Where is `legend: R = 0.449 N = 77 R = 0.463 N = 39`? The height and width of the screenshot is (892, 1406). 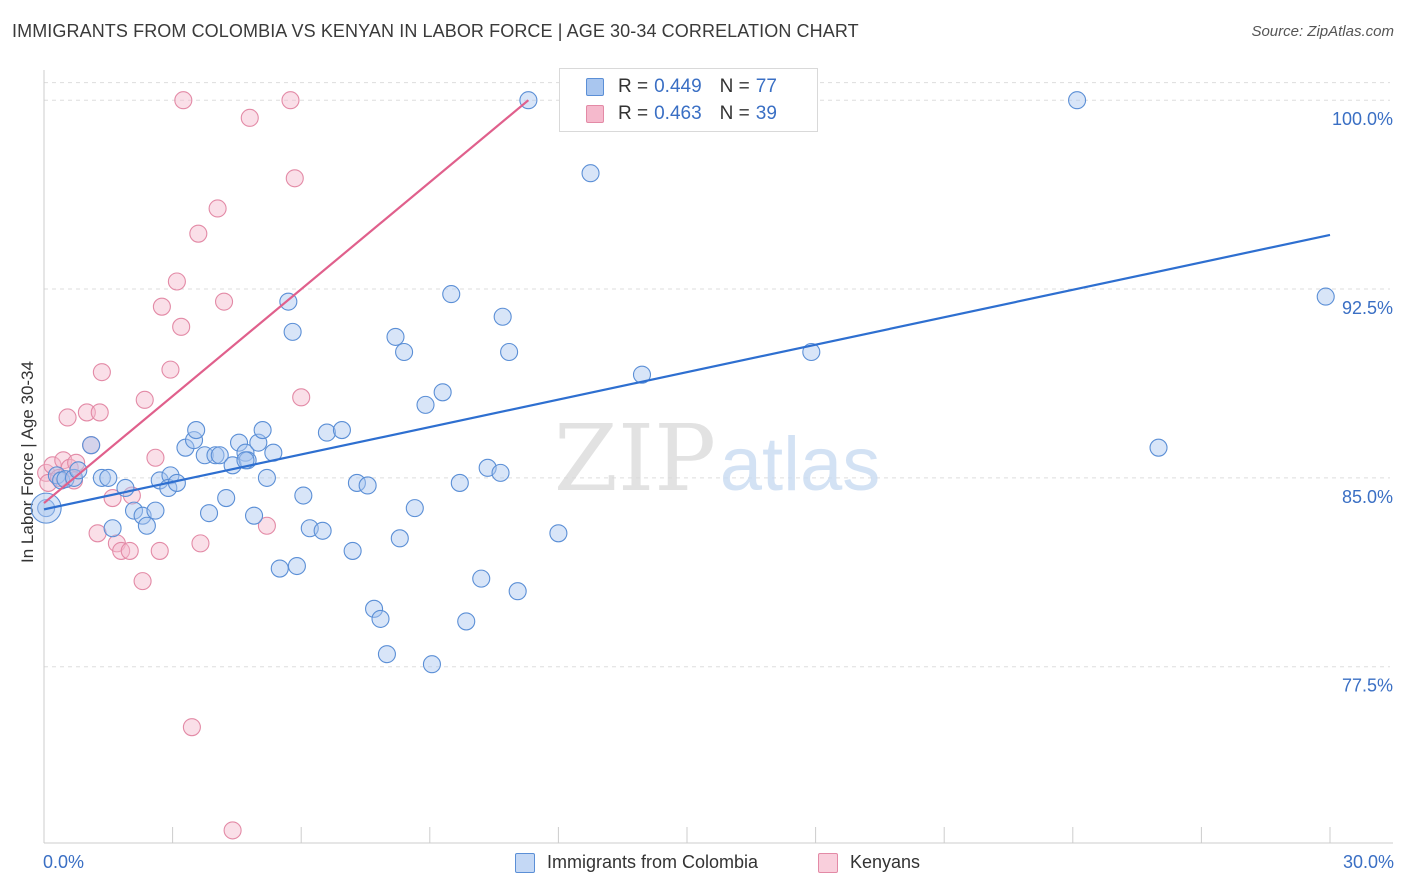 legend: R = 0.449 N = 77 R = 0.463 N = 39 is located at coordinates (688, 100).